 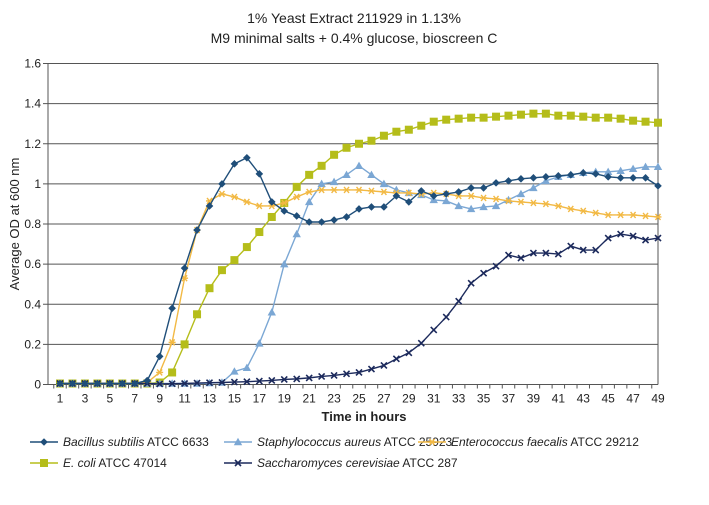 I want to click on y-axis-tick-labels: 0 0.2 0.4 0.6 0.8 1 1.2 1.4 1.6, so click(x=32, y=224).